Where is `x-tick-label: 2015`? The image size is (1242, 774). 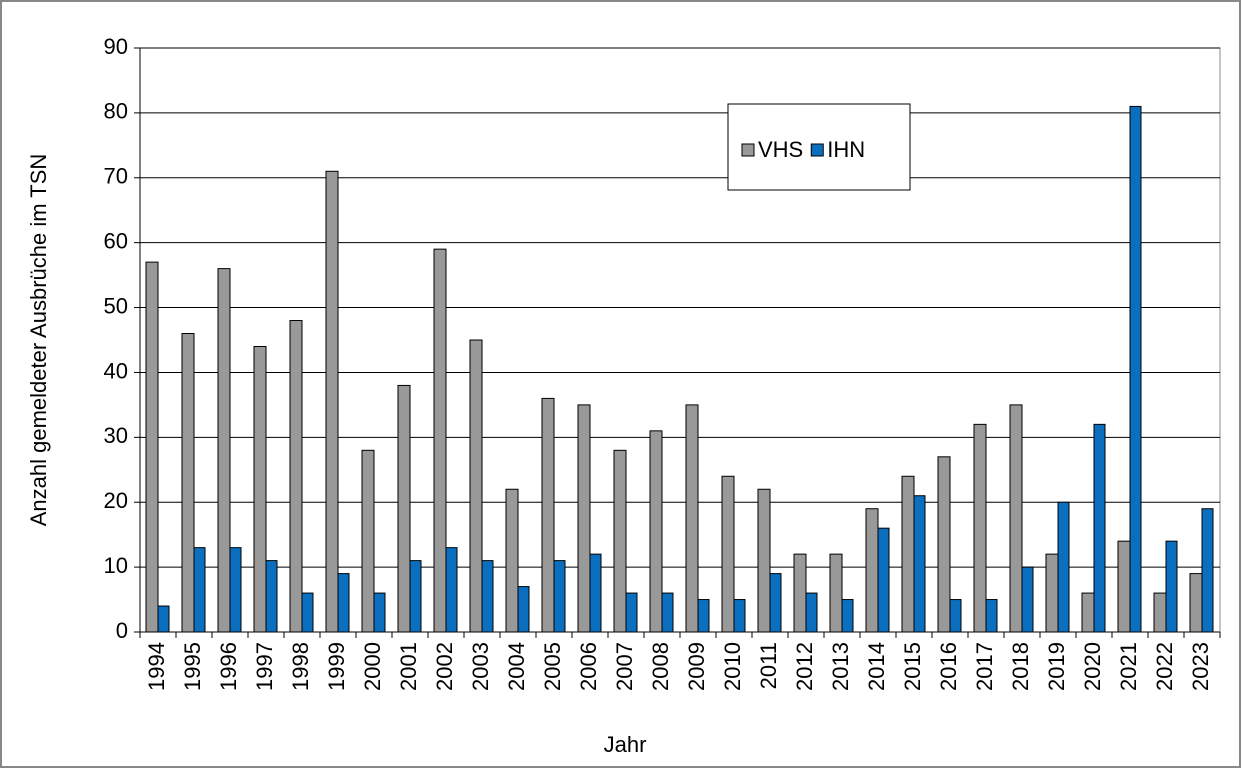
x-tick-label: 2015 is located at coordinates (912, 666).